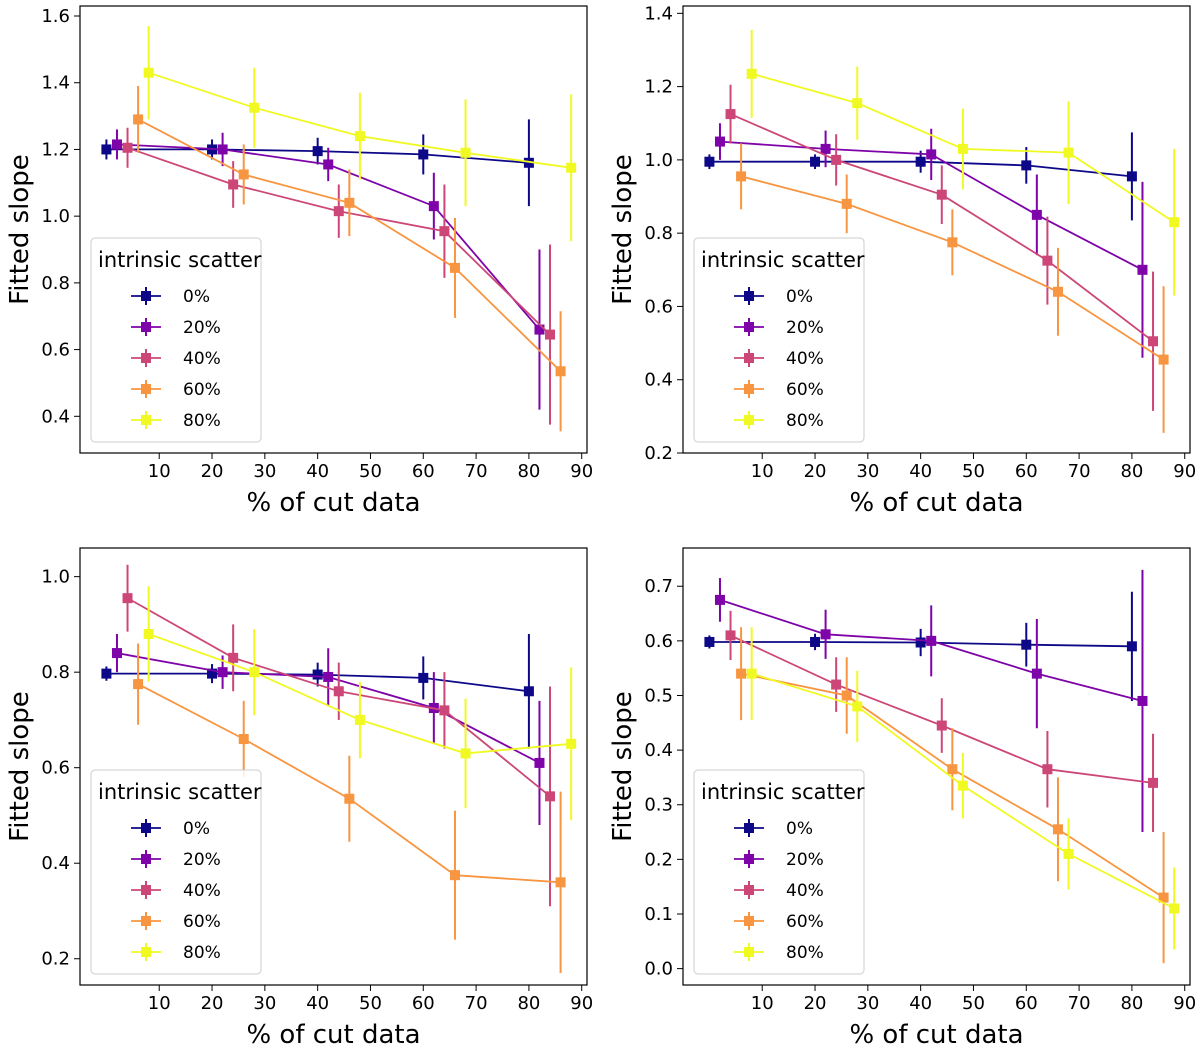 The width and height of the screenshot is (1200, 1064). Describe the element at coordinates (20, 229) in the screenshot. I see `y-axis-label: Fitted slope` at that location.